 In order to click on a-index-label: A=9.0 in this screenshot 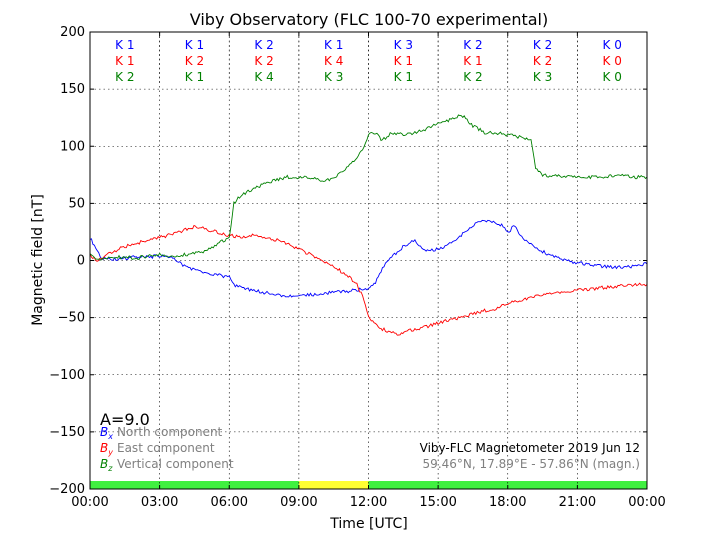, I will do `click(125, 419)`.